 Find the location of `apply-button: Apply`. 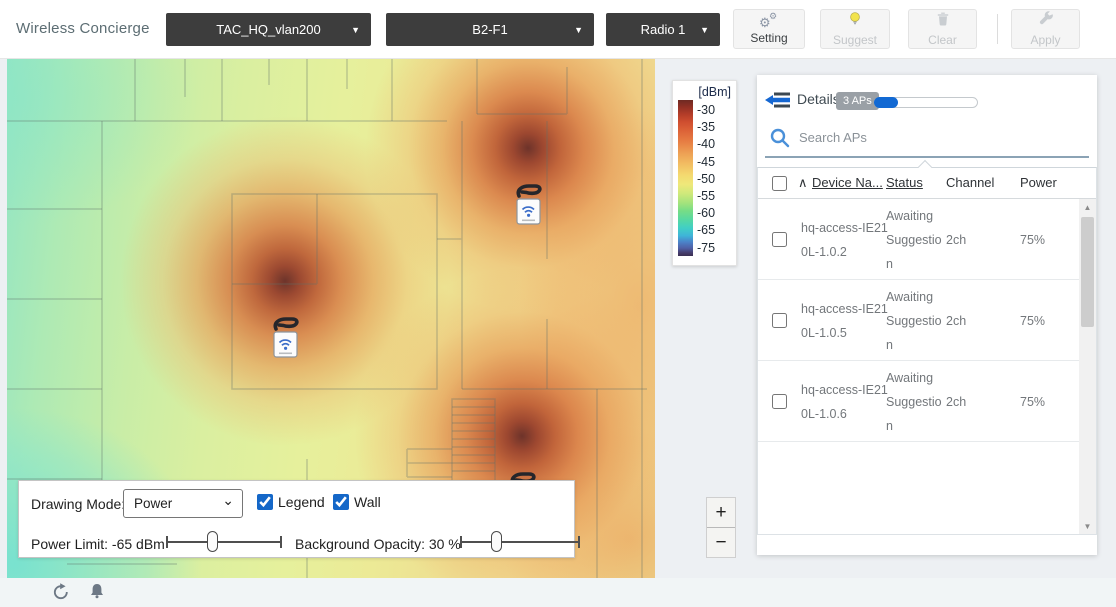

apply-button: Apply is located at coordinates (1045, 29).